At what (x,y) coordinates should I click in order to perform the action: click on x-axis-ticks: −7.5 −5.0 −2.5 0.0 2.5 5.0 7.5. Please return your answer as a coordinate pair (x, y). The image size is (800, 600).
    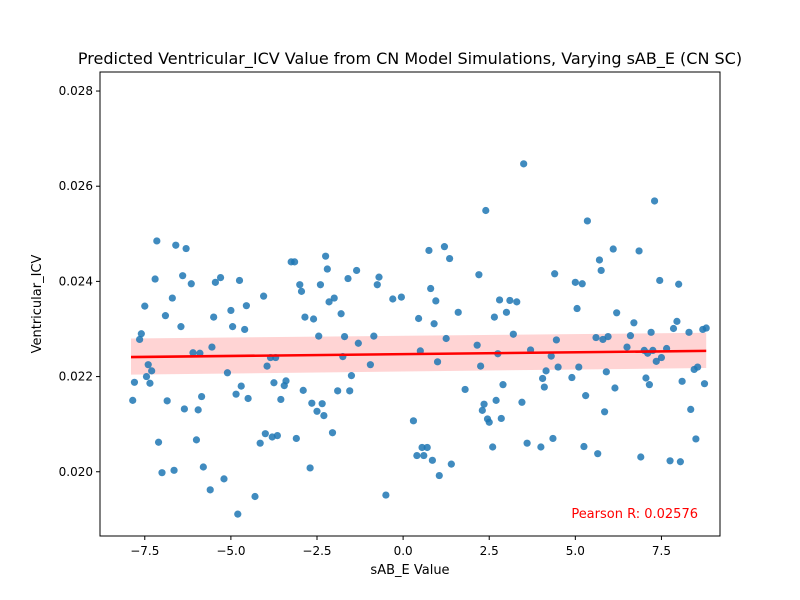
    Looking at the image, I should click on (400, 547).